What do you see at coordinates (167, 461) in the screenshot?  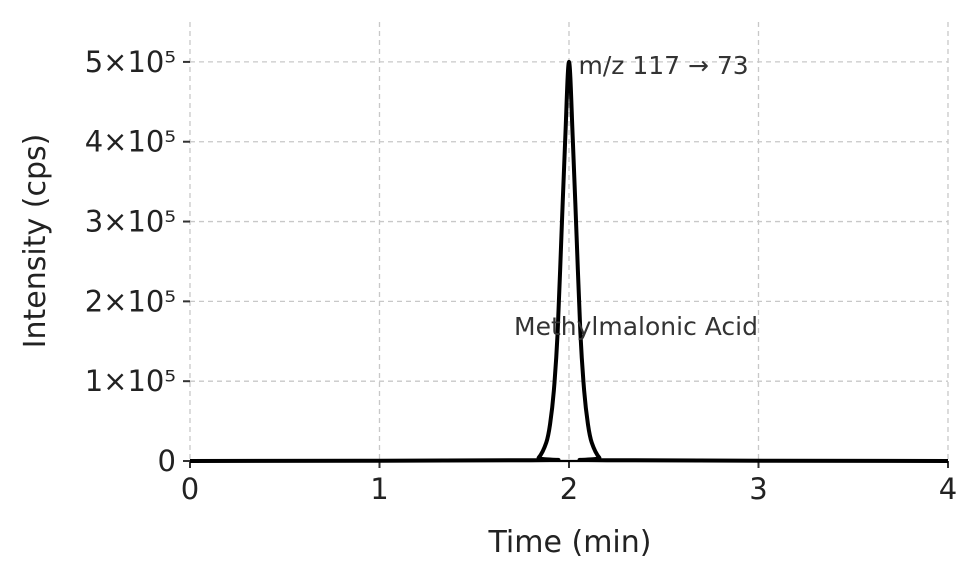 I see `y-tick-label: 0` at bounding box center [167, 461].